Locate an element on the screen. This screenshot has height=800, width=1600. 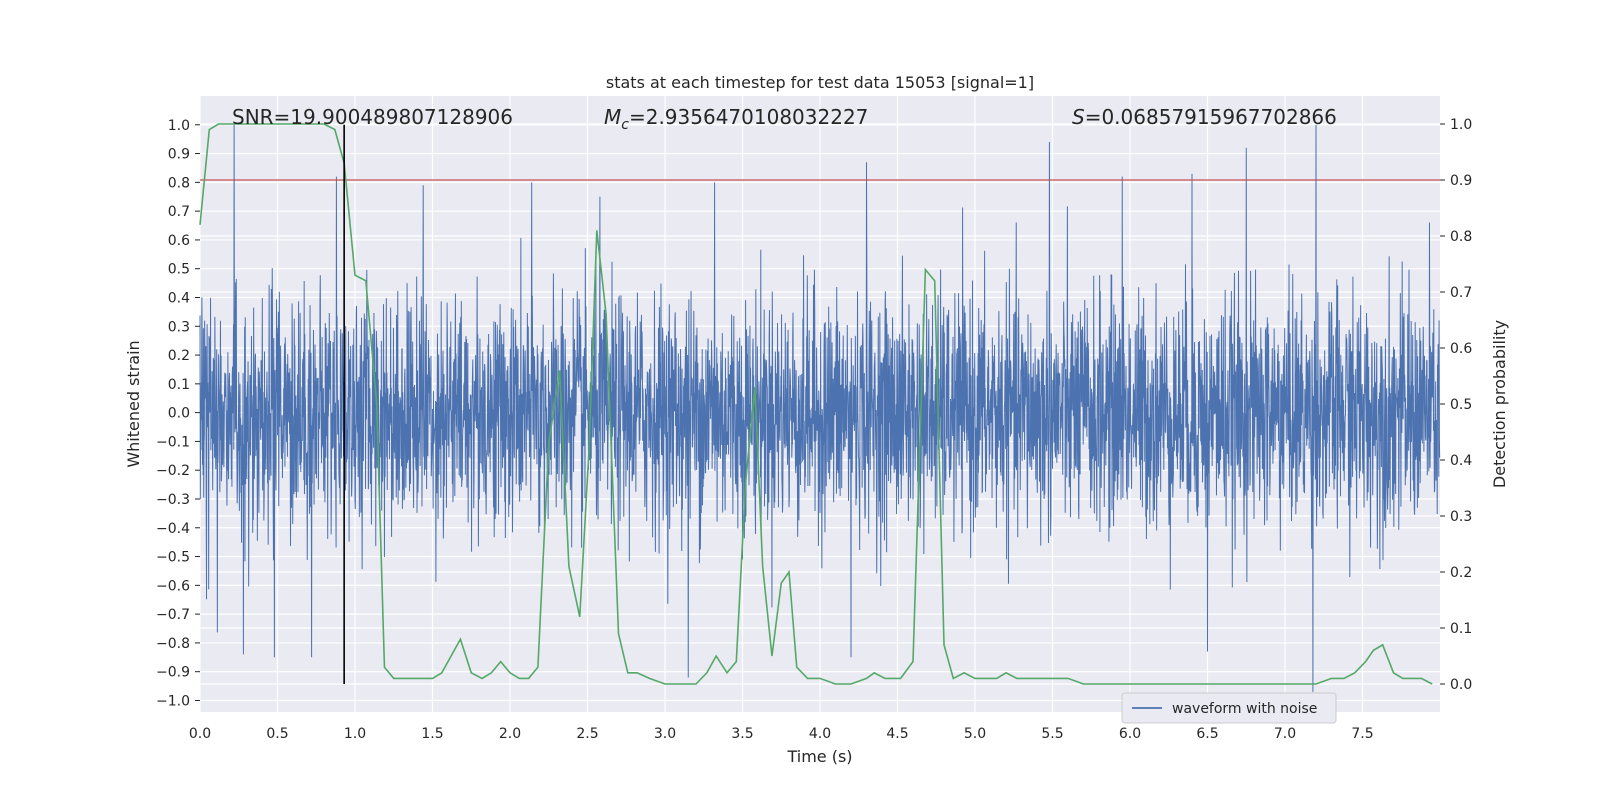
x-axis-label: Time (s) is located at coordinates (819, 756).